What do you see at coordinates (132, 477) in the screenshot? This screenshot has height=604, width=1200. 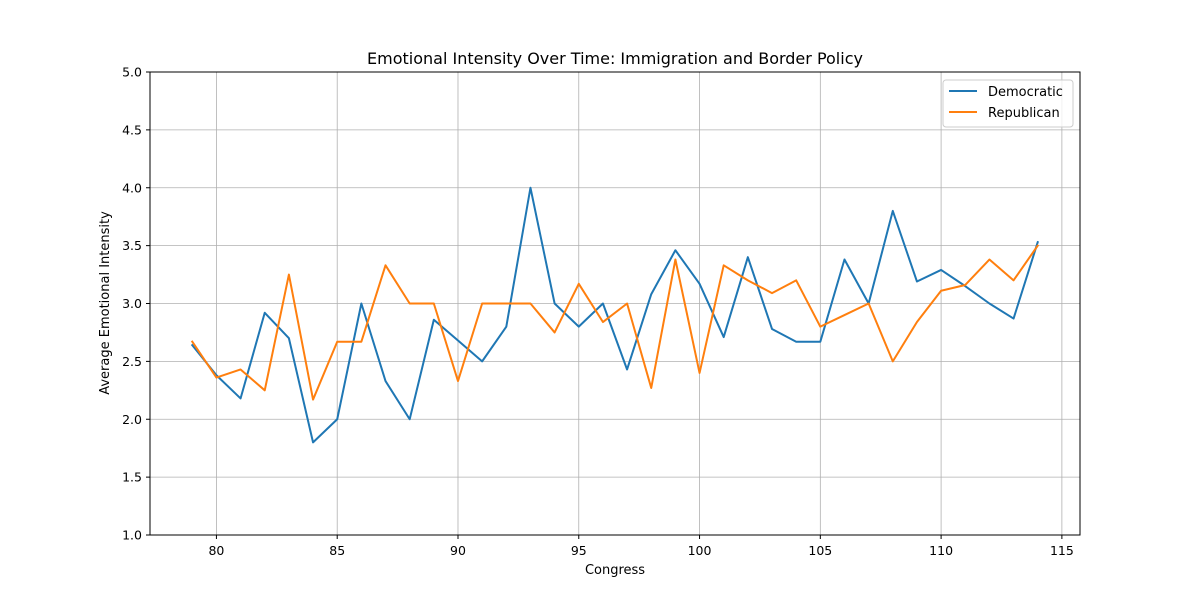 I see `y-tick-label: 1.5` at bounding box center [132, 477].